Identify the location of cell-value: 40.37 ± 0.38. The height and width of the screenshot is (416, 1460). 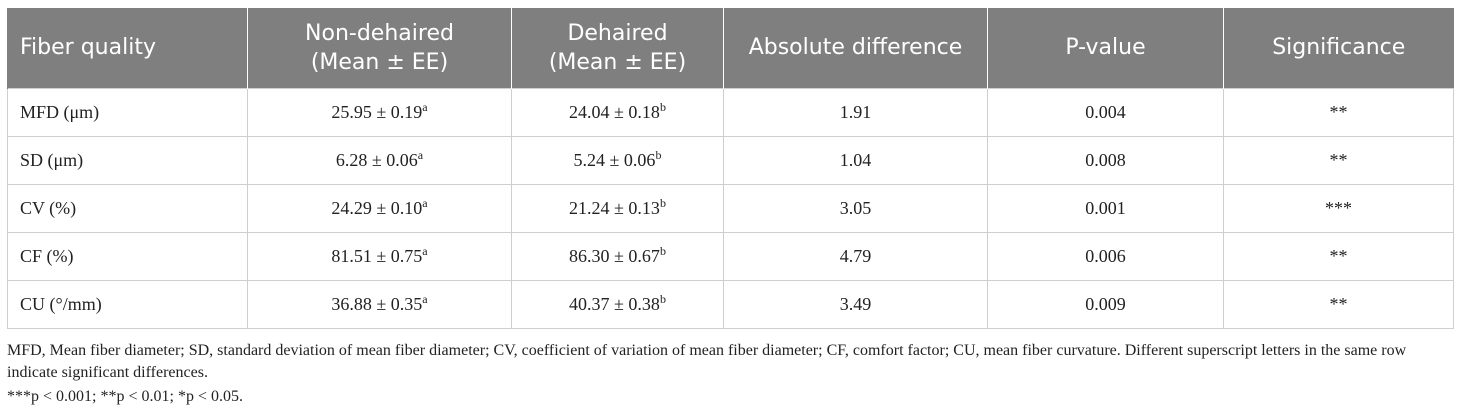
(614, 303).